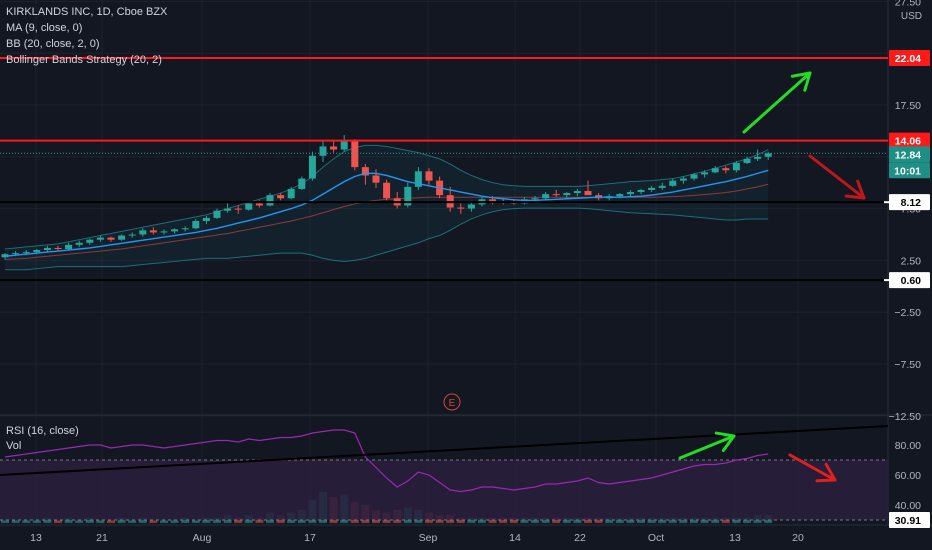 The height and width of the screenshot is (550, 932). I want to click on time-tick-label: Aug, so click(202, 538).